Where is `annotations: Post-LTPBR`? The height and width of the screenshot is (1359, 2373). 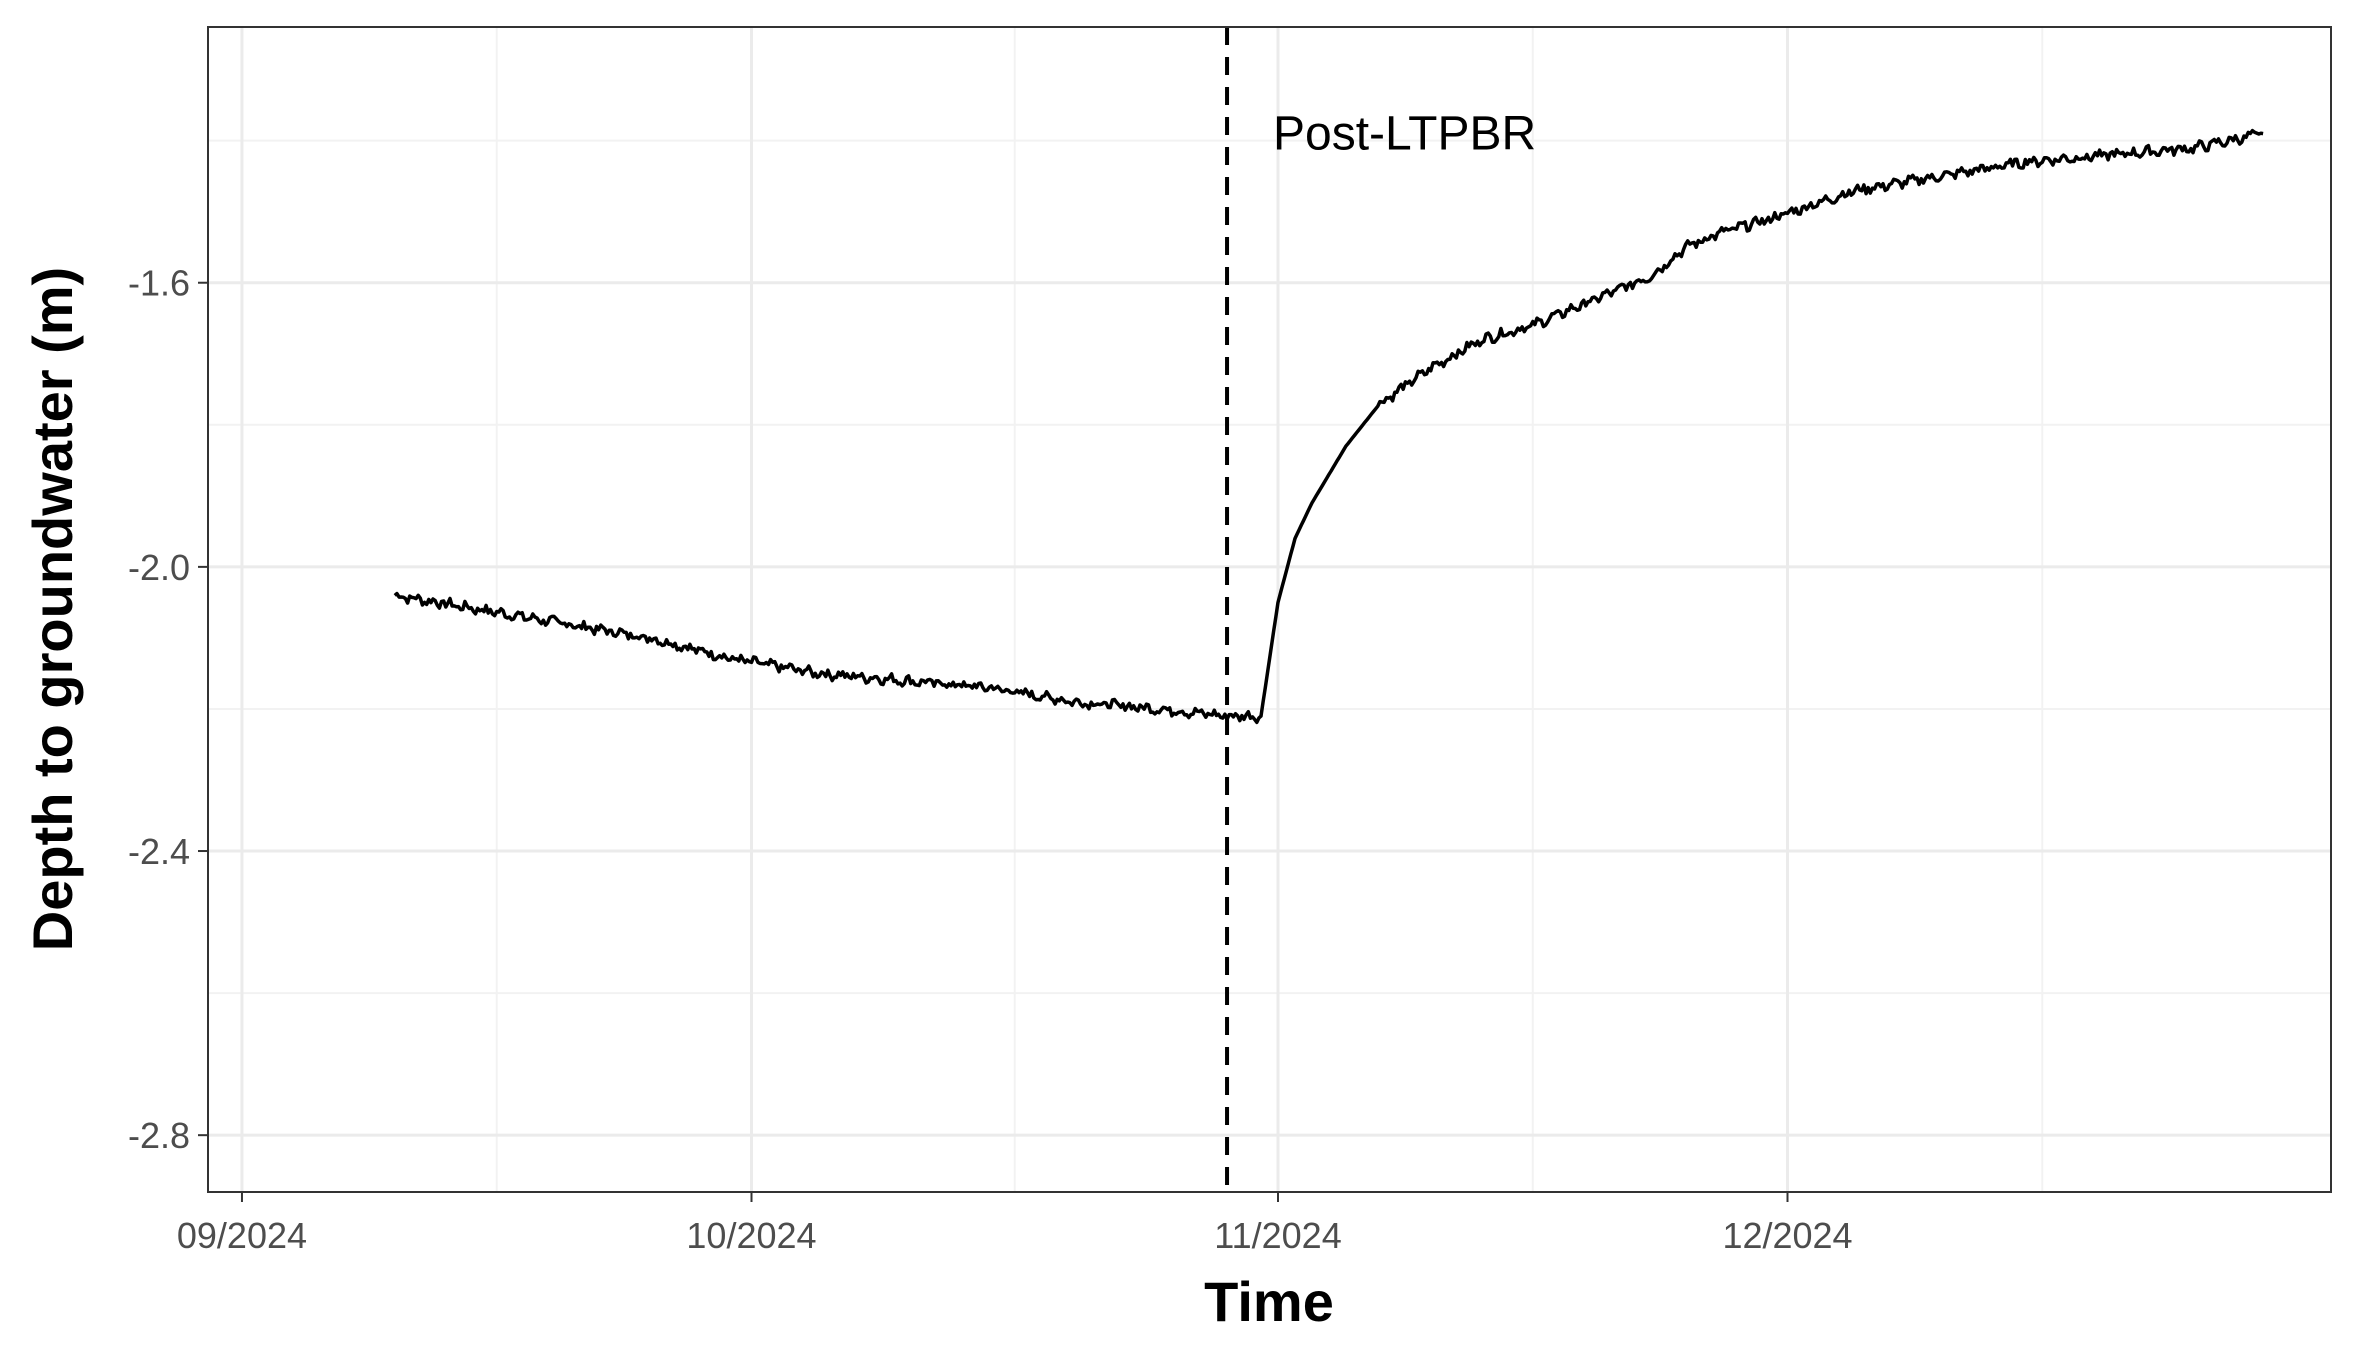
annotations: Post-LTPBR is located at coordinates (1404, 134).